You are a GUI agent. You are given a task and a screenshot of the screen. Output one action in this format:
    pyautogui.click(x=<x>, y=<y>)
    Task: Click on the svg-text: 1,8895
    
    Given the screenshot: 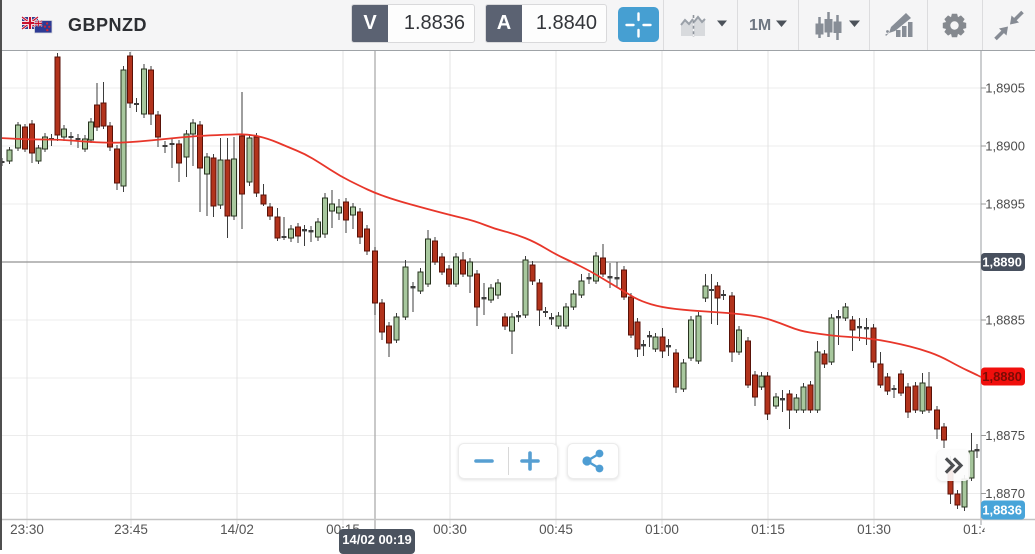 What is the action you would take?
    pyautogui.click(x=1005, y=204)
    